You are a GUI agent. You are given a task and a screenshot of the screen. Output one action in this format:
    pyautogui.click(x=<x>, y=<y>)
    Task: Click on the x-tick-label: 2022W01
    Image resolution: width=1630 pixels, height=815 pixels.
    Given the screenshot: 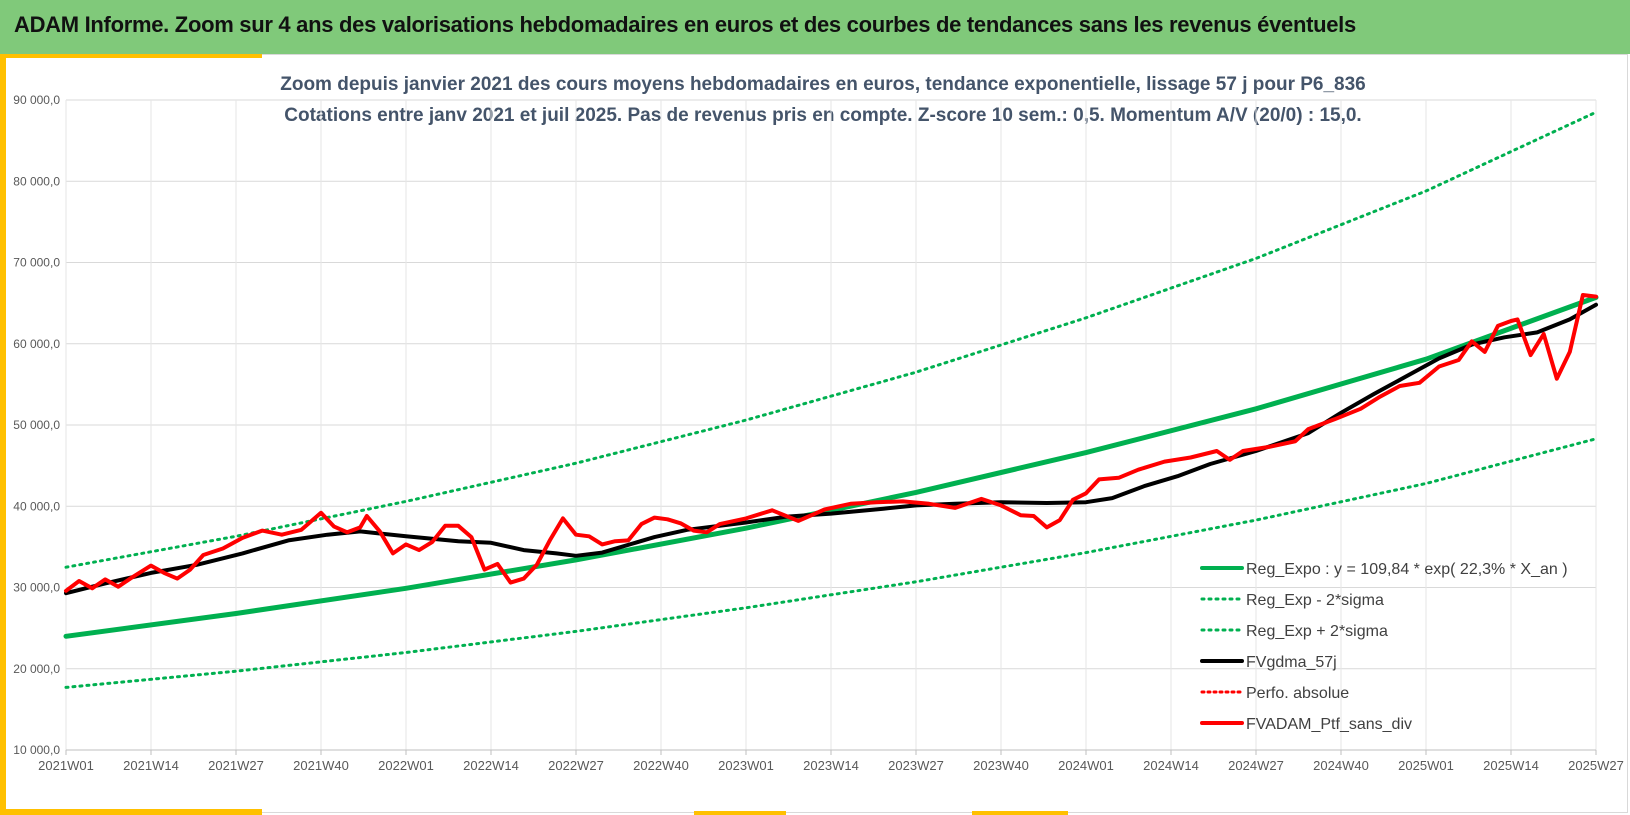 What is the action you would take?
    pyautogui.click(x=406, y=765)
    